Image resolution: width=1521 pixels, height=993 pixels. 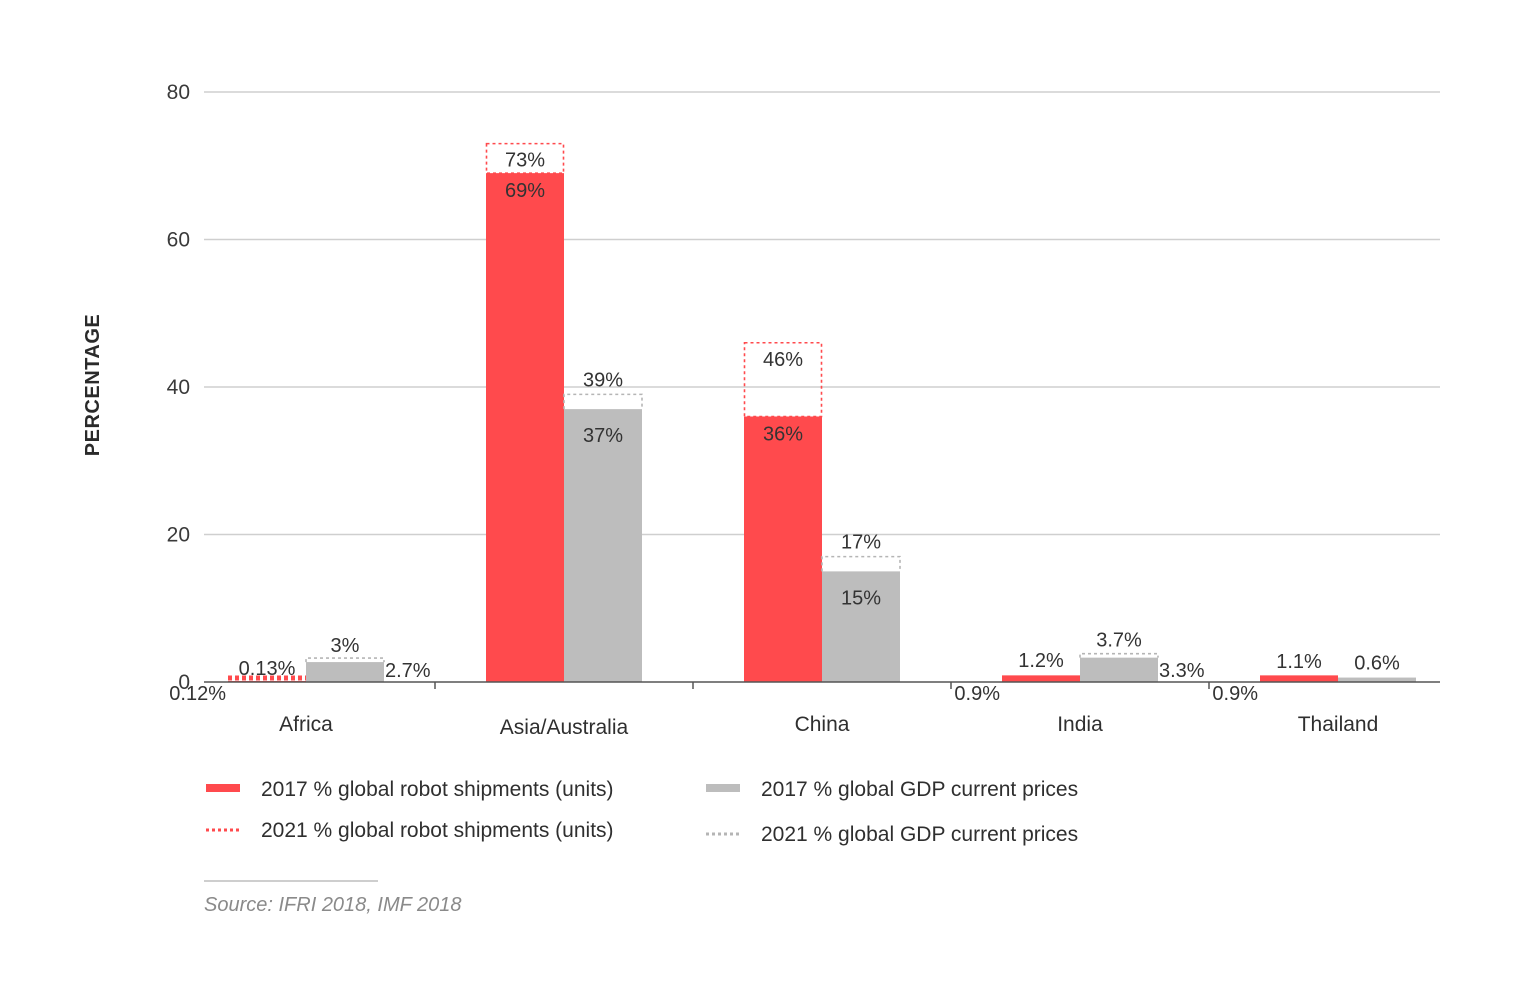 I want to click on x-axis, so click(x=822, y=685).